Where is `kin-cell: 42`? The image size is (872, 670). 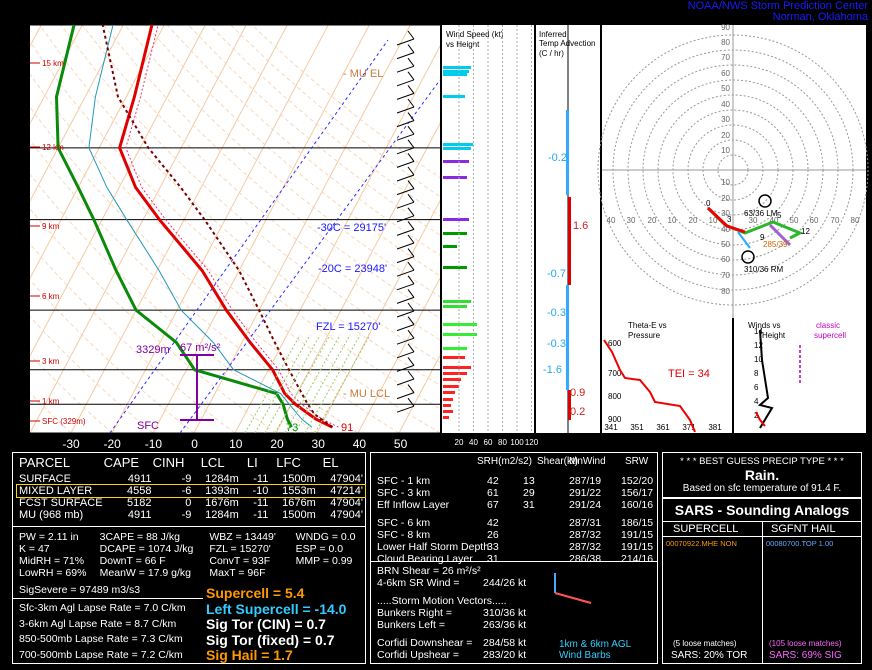 kin-cell: 42 is located at coordinates (493, 481).